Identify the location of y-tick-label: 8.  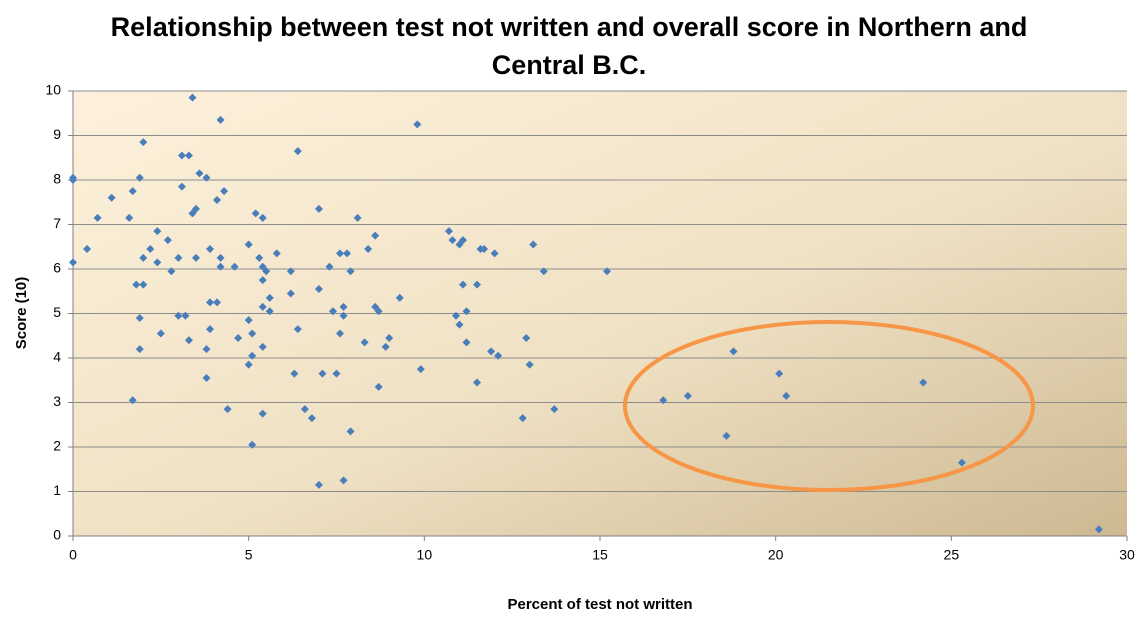
(57, 179).